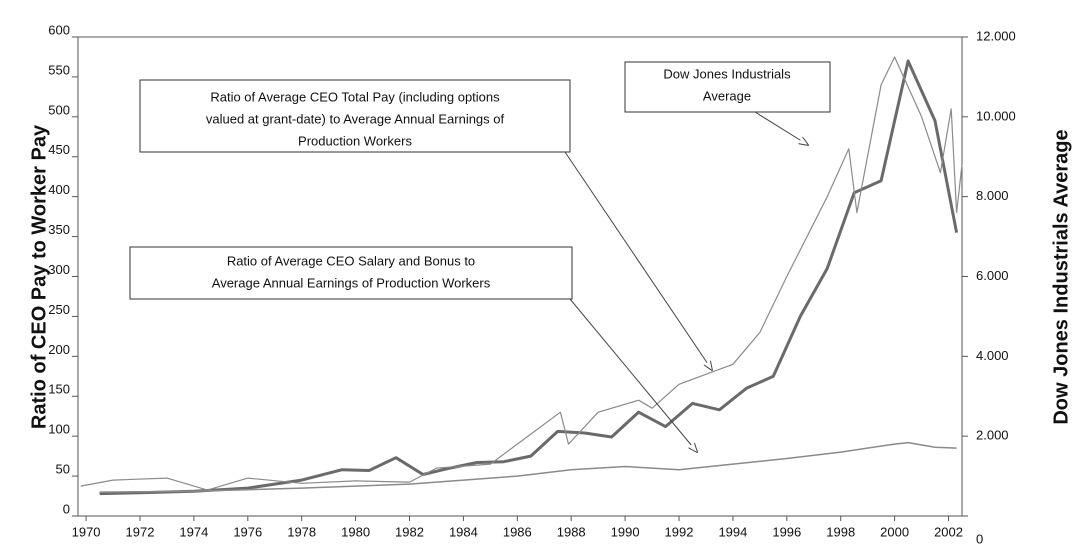 This screenshot has width=1082, height=550. I want to click on y2-tick-label: 4.000, so click(992, 355).